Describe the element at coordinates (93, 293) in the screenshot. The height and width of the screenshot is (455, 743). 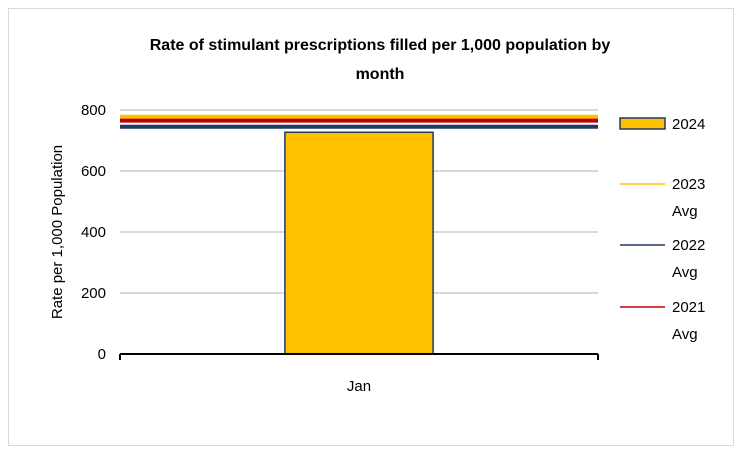
I see `y-tick-label: 200` at that location.